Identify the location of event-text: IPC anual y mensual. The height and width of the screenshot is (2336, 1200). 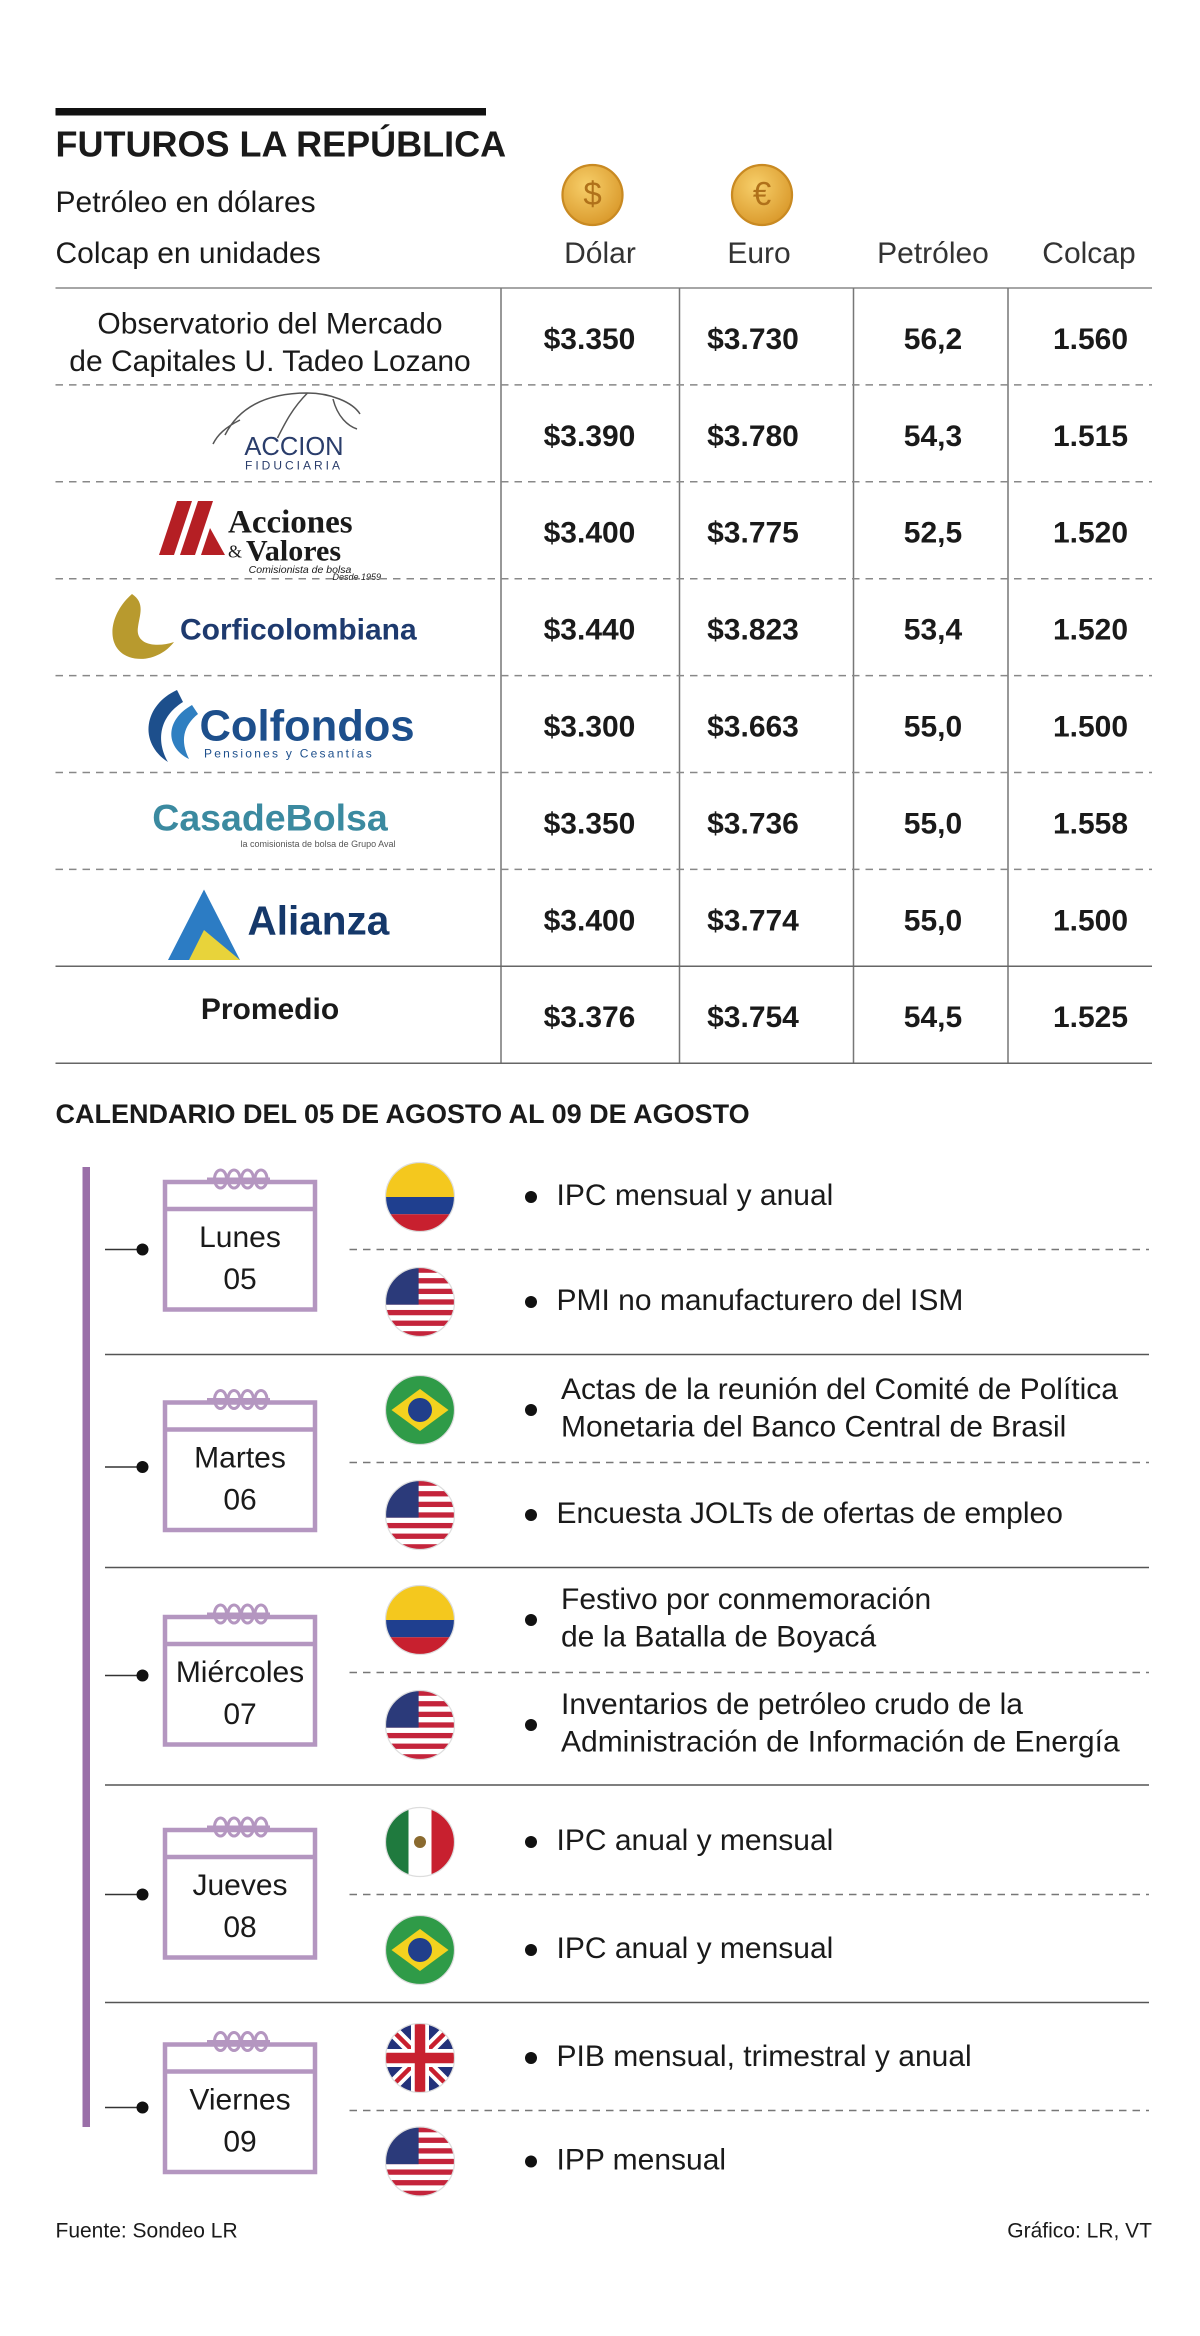
(695, 1840).